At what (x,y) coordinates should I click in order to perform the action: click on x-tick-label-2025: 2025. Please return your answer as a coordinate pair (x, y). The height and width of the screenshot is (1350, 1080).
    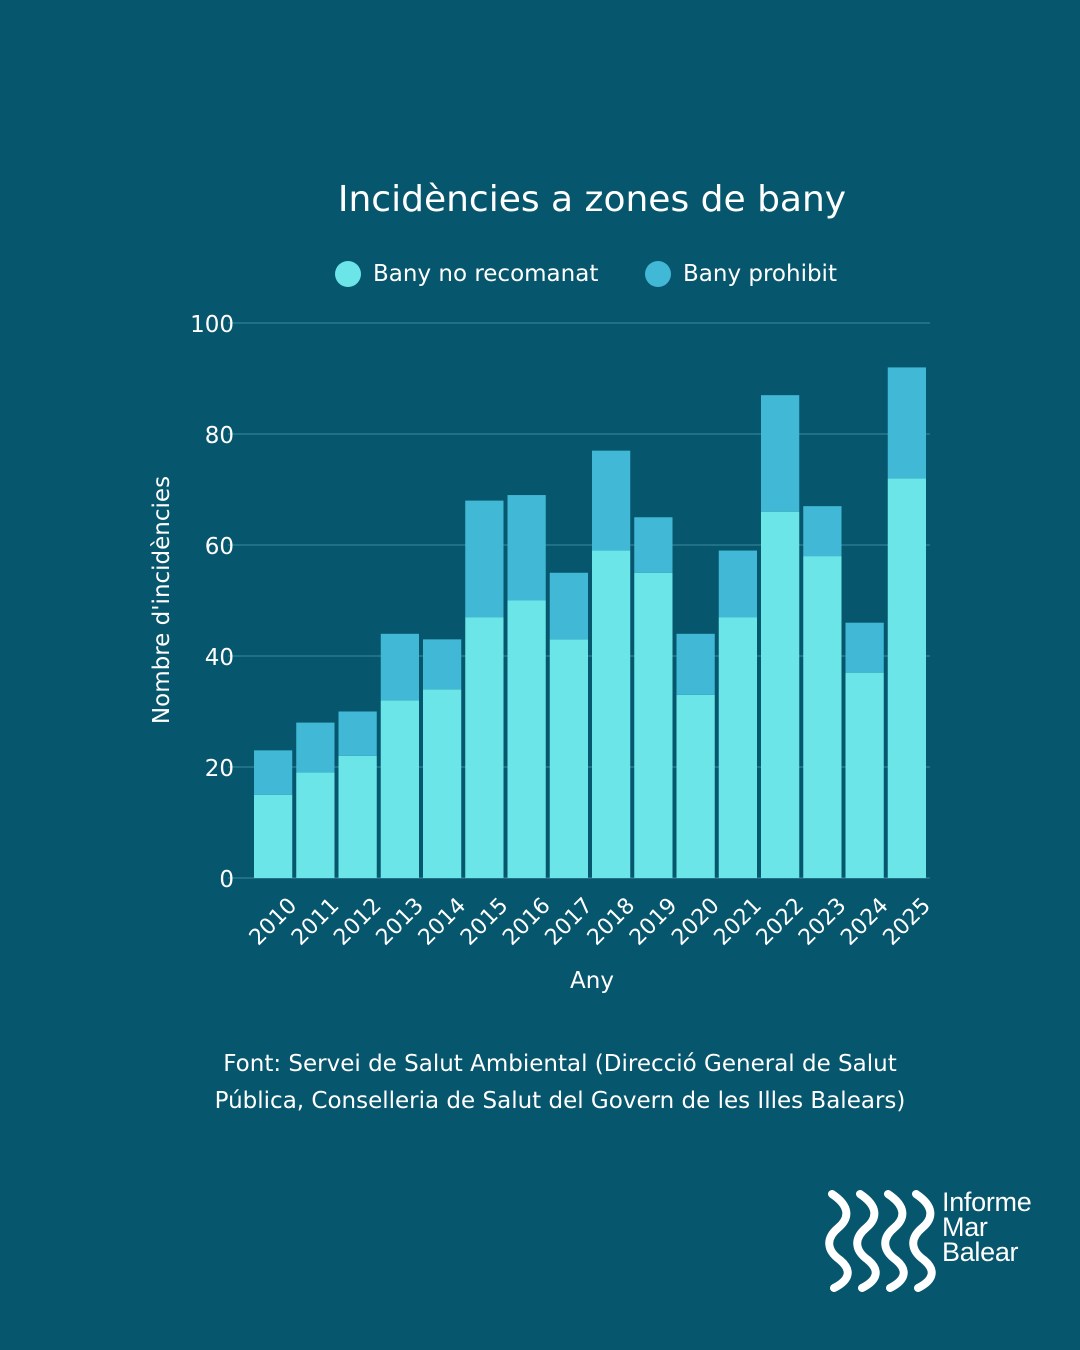
    Looking at the image, I should click on (907, 921).